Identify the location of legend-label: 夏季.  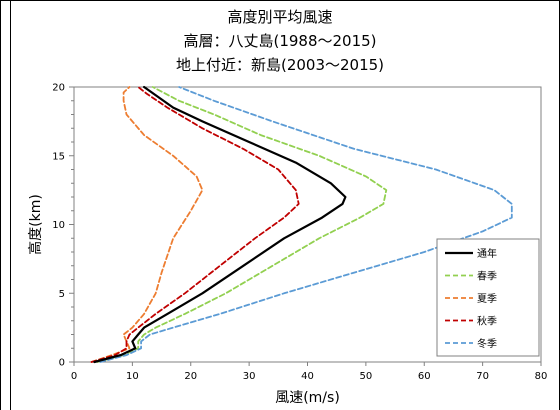
(487, 299).